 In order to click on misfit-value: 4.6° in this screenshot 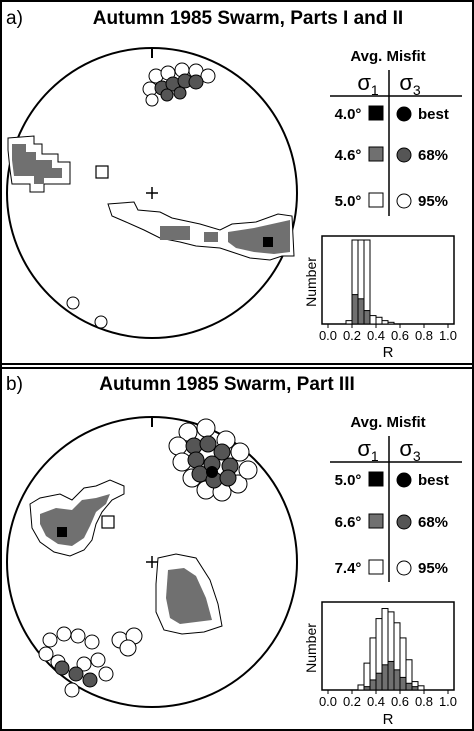, I will do `click(348, 155)`.